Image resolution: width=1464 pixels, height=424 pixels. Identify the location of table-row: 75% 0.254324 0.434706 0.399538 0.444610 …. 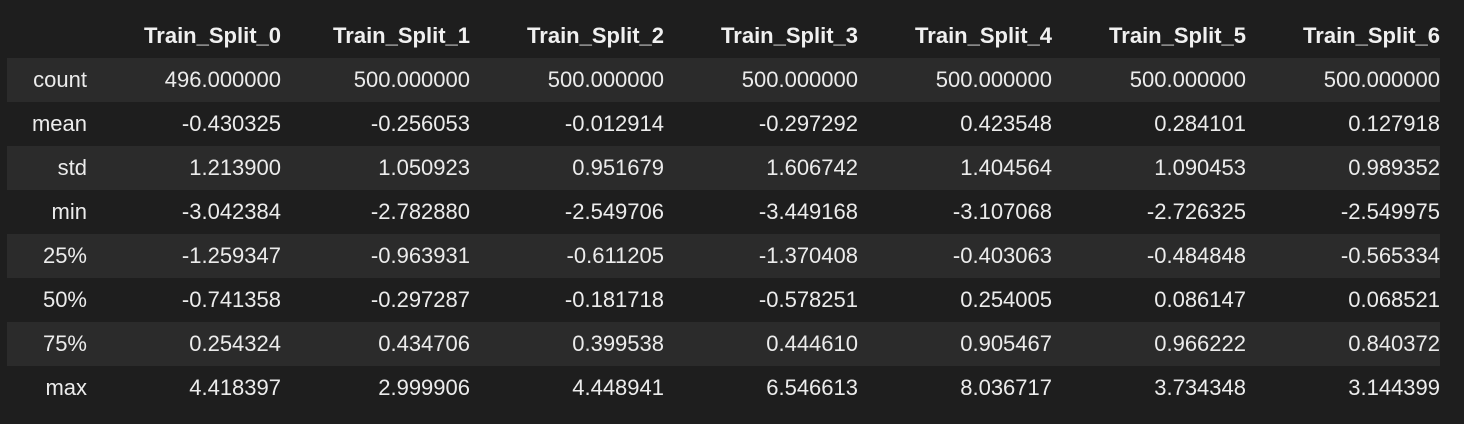
(723, 344).